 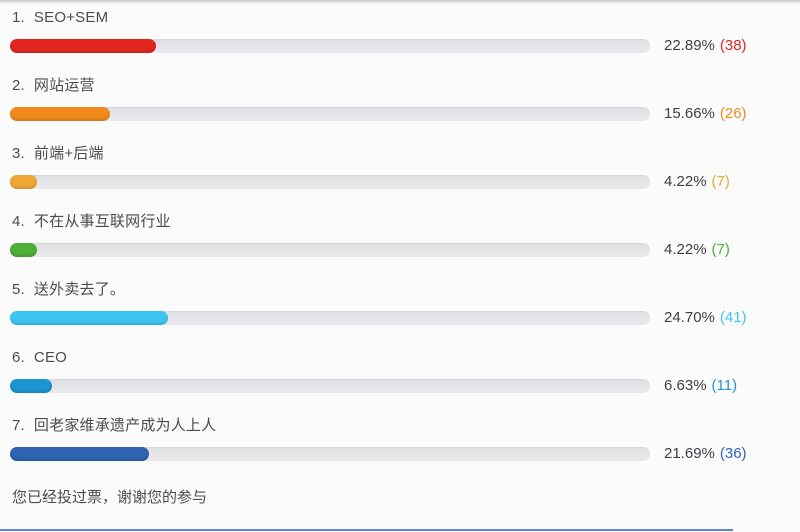 I want to click on result-value: 15.66% (26), so click(x=705, y=113).